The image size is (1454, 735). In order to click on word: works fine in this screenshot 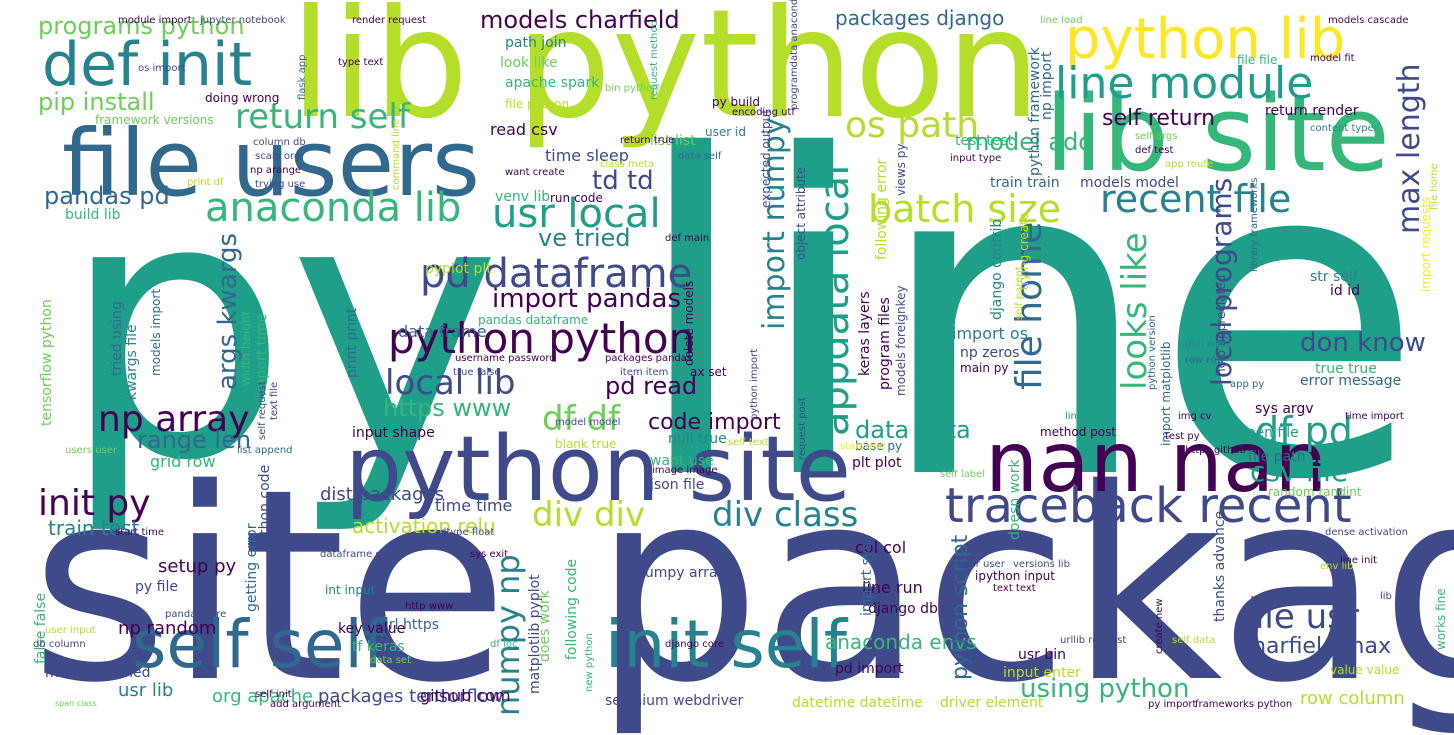, I will do `click(1441, 619)`.